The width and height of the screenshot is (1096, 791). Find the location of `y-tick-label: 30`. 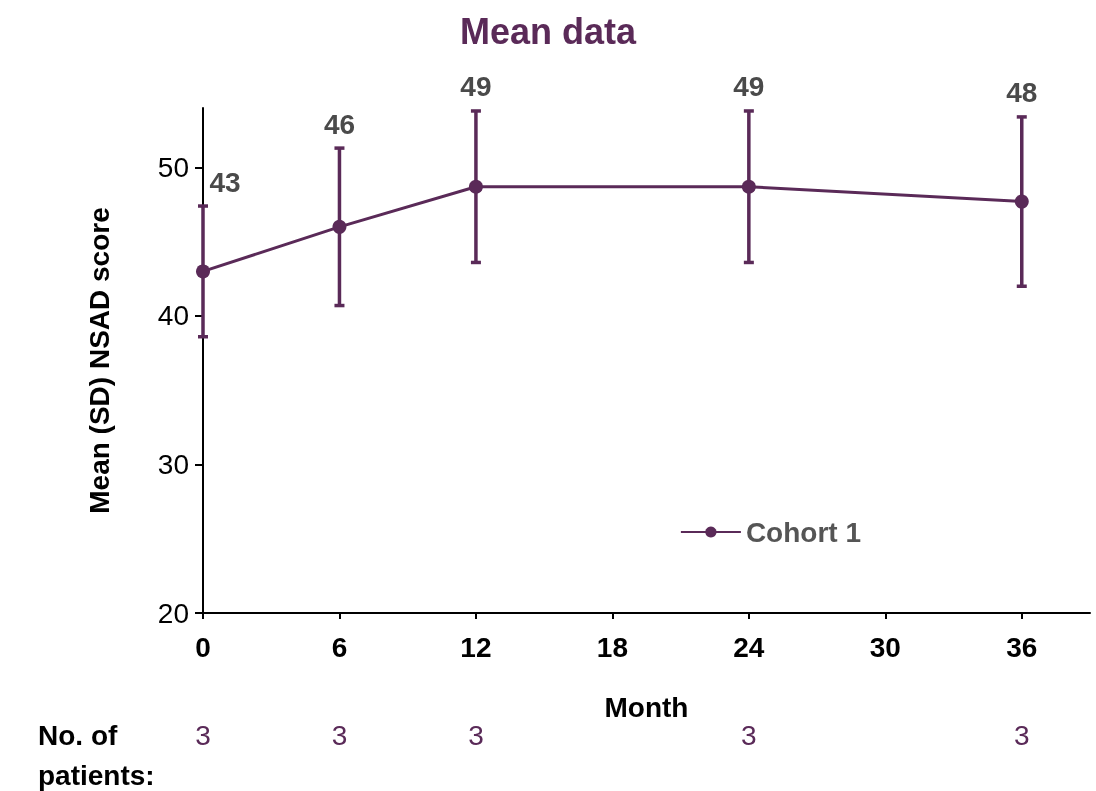

y-tick-label: 30 is located at coordinates (173, 464).